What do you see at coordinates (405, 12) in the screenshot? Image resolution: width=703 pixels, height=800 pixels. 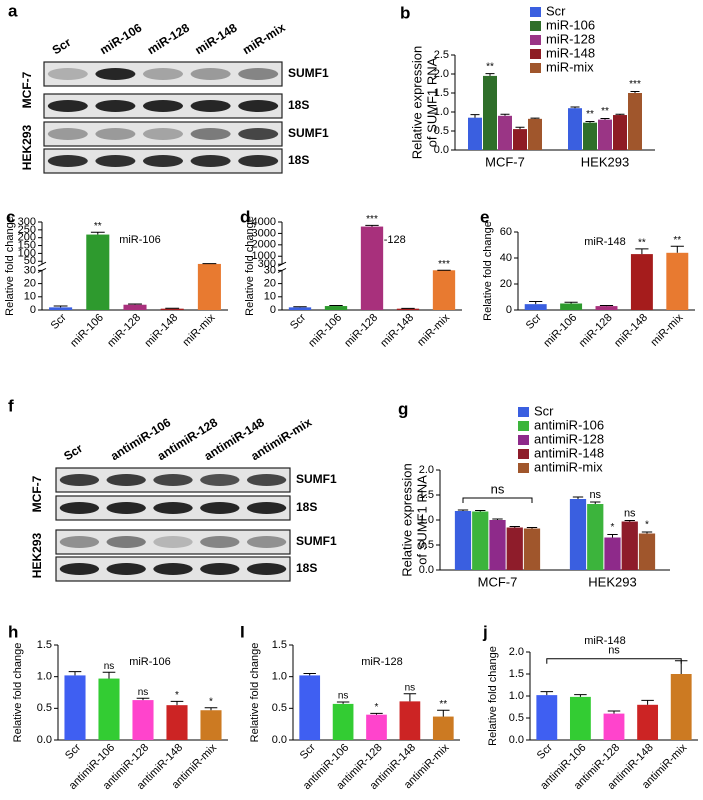 I see `panel-letter: b` at bounding box center [405, 12].